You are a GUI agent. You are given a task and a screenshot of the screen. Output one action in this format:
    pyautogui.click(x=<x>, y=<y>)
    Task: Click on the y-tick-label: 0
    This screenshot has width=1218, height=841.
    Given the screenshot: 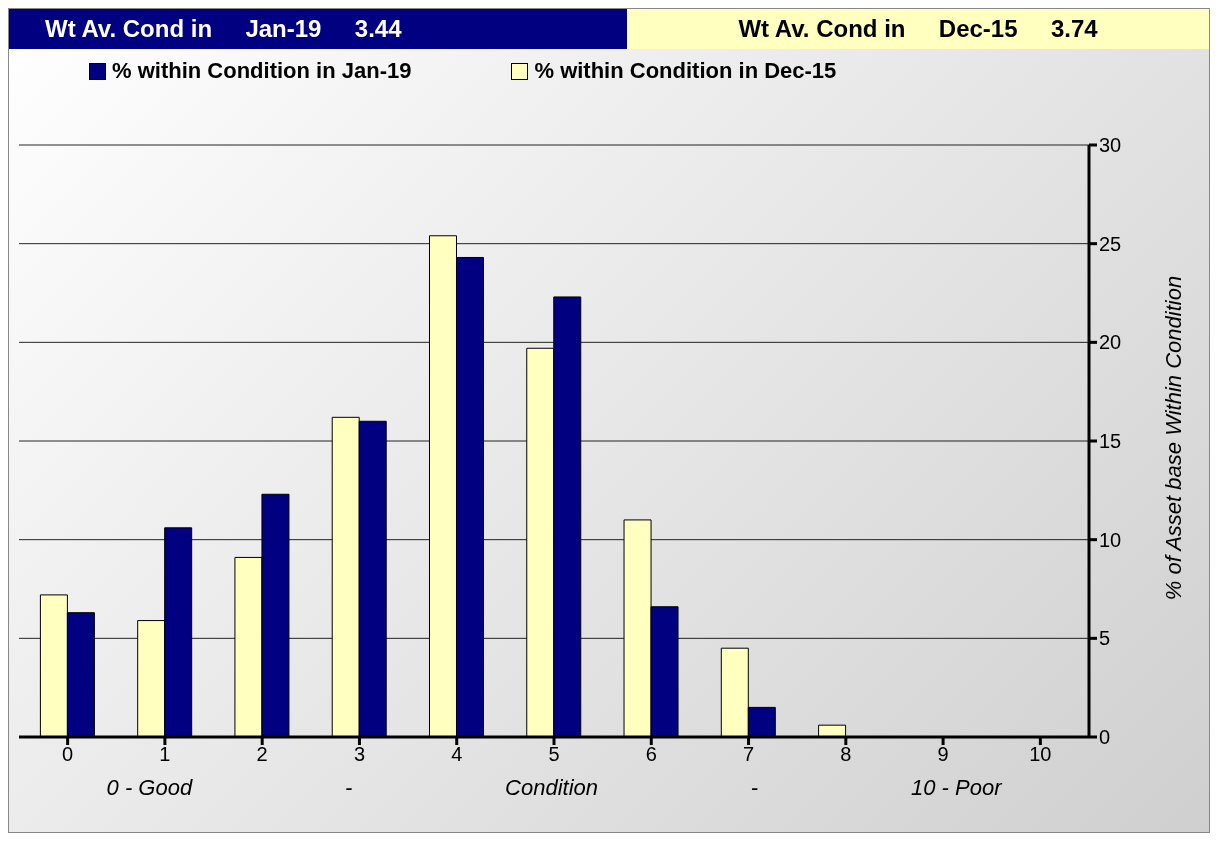 What is the action you would take?
    pyautogui.click(x=1105, y=737)
    